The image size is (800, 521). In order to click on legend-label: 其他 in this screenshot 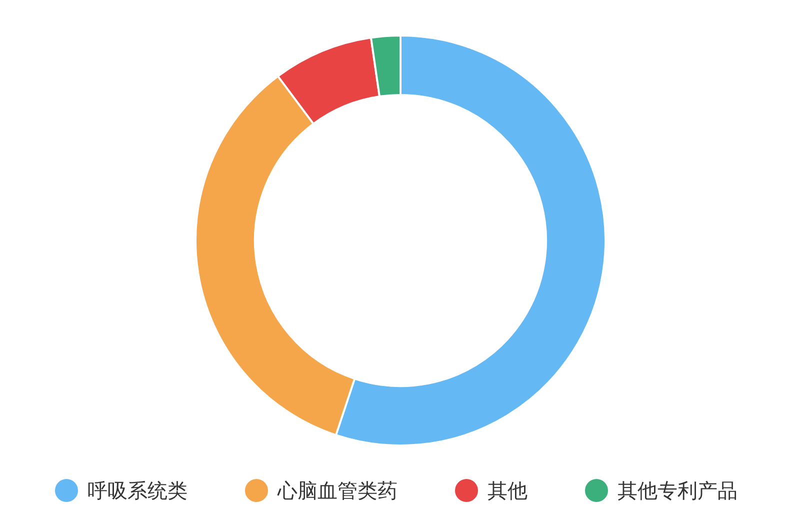, I will do `click(508, 490)`.